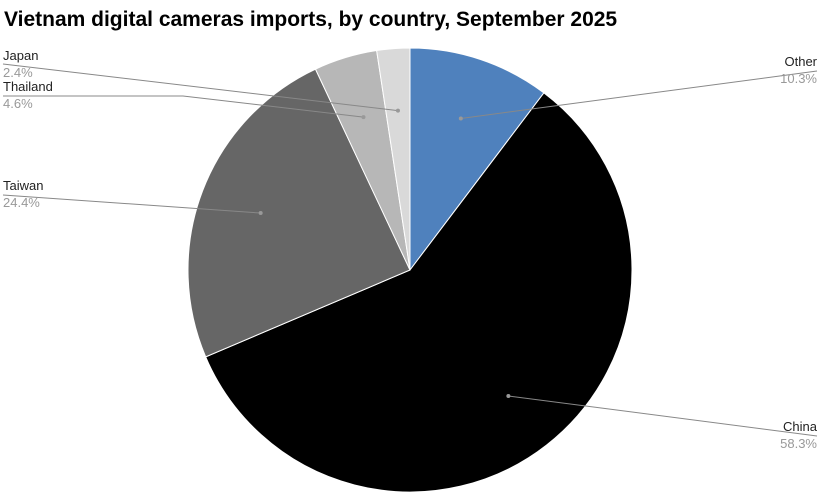  I want to click on leader-dot-taiwan, so click(260, 213).